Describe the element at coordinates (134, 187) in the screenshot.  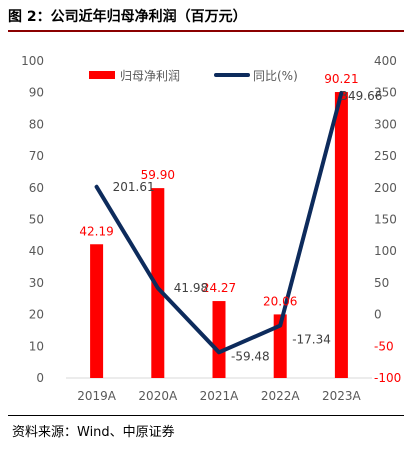
I see `line-data-label: 201.61` at that location.